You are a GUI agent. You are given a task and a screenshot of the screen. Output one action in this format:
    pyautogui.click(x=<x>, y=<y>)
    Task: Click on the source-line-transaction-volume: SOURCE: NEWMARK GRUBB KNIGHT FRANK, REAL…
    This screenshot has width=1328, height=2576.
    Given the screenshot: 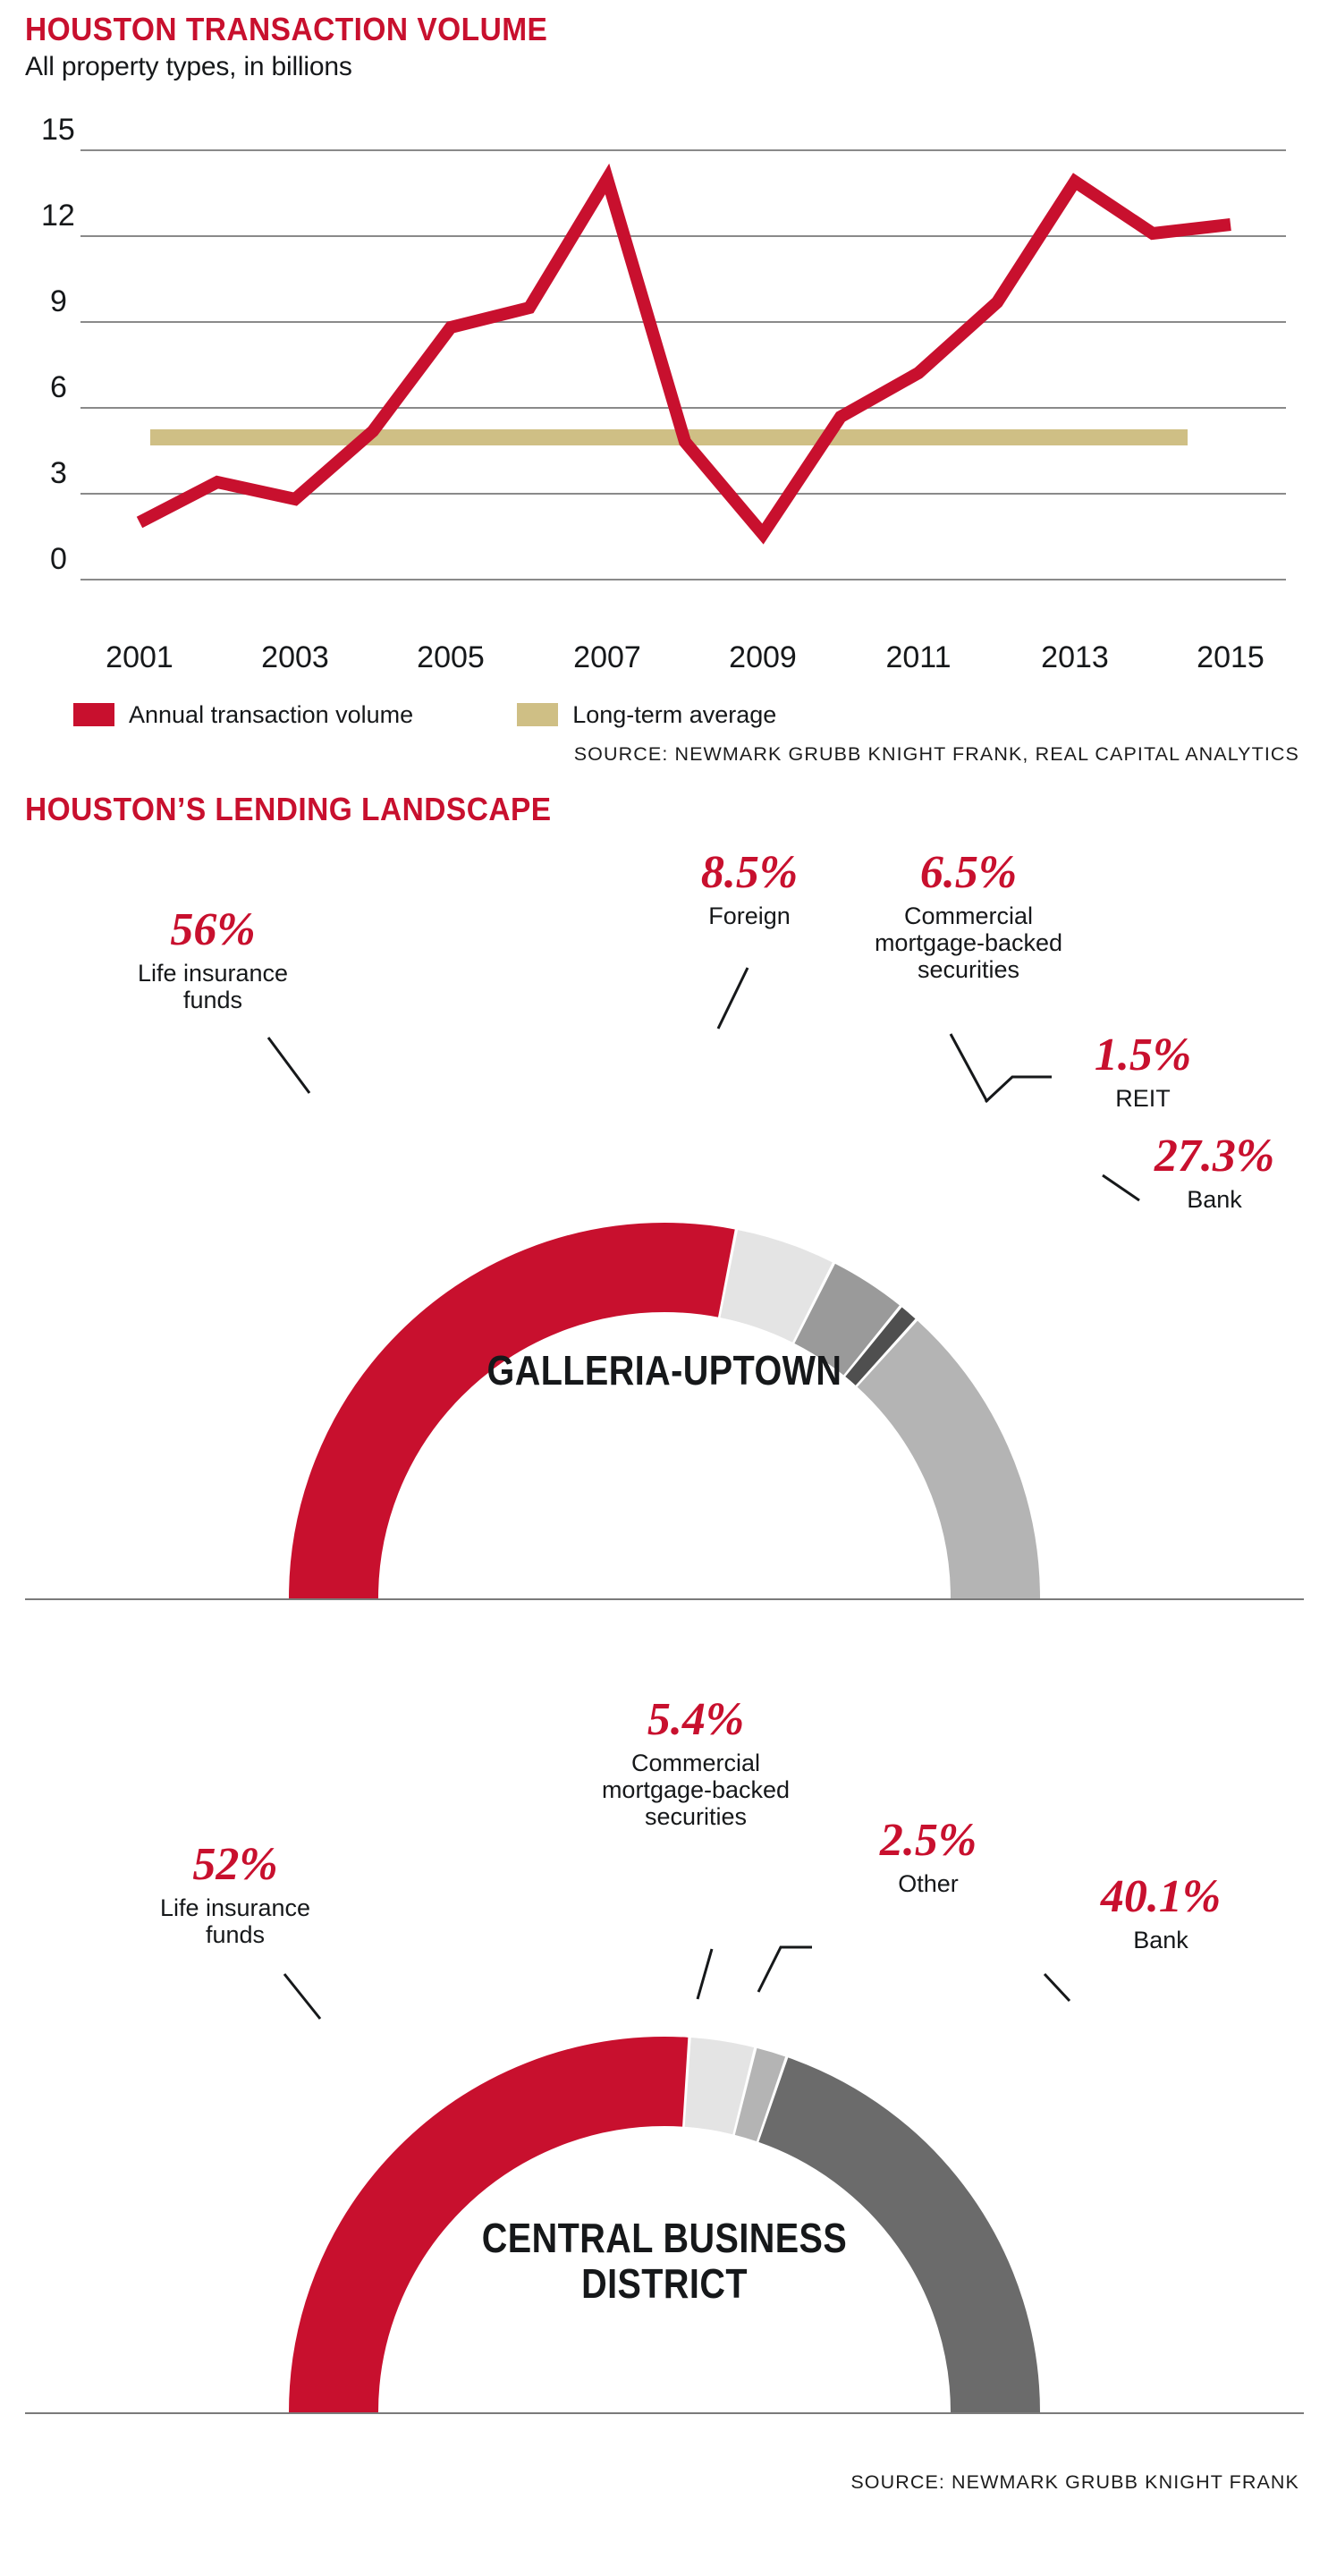 What is the action you would take?
    pyautogui.click(x=936, y=753)
    